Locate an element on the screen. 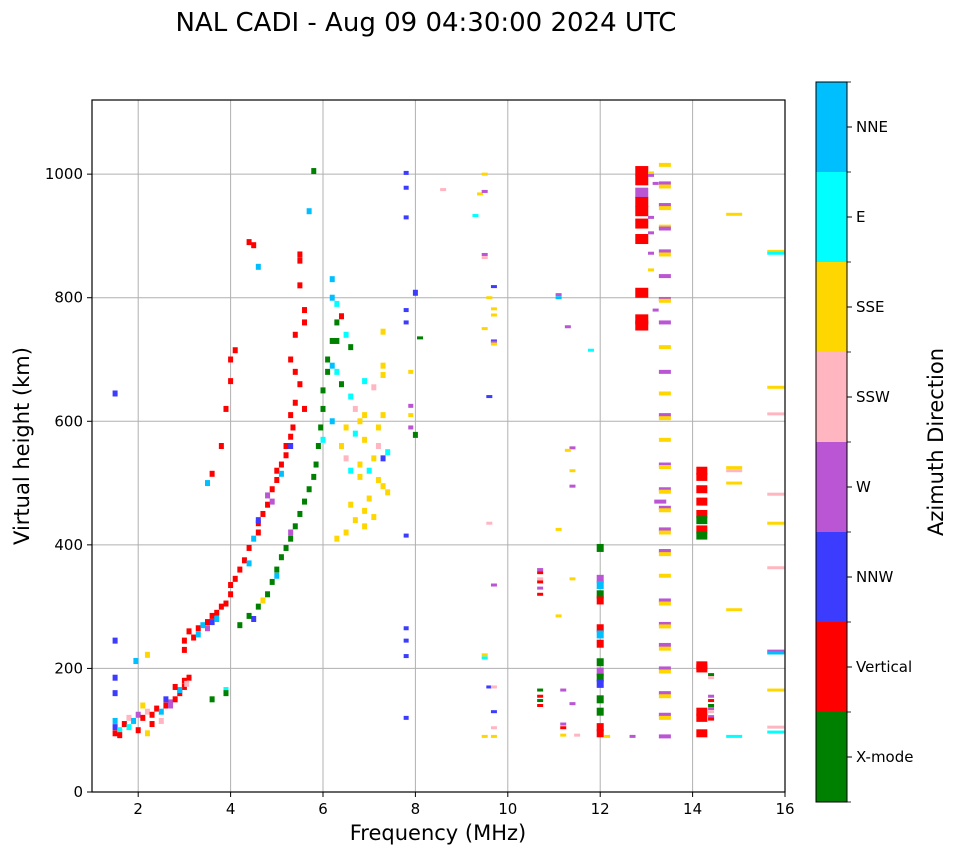 The width and height of the screenshot is (958, 857). colorbar-swatch-x-mode is located at coordinates (831, 757).